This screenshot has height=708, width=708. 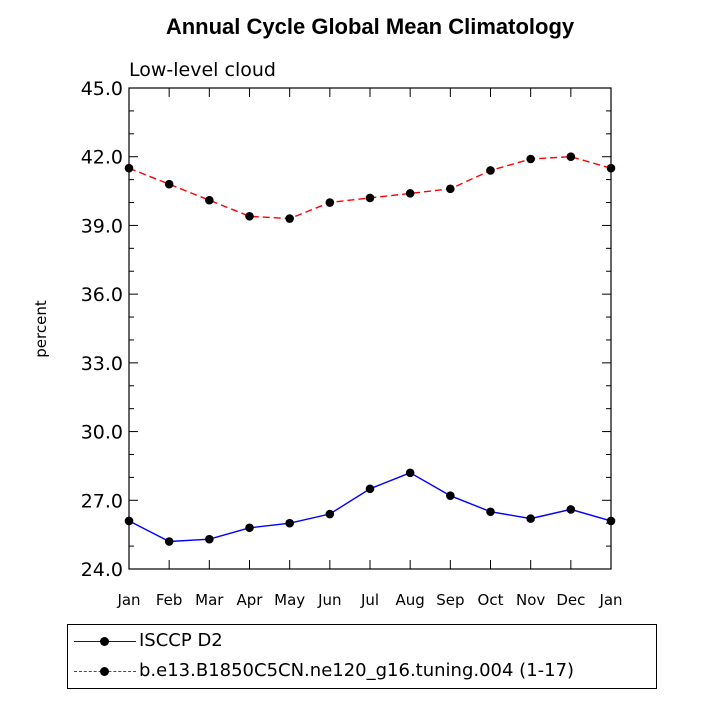 What do you see at coordinates (362, 642) in the screenshot?
I see `legend-item-isccp: ISCCP D2` at bounding box center [362, 642].